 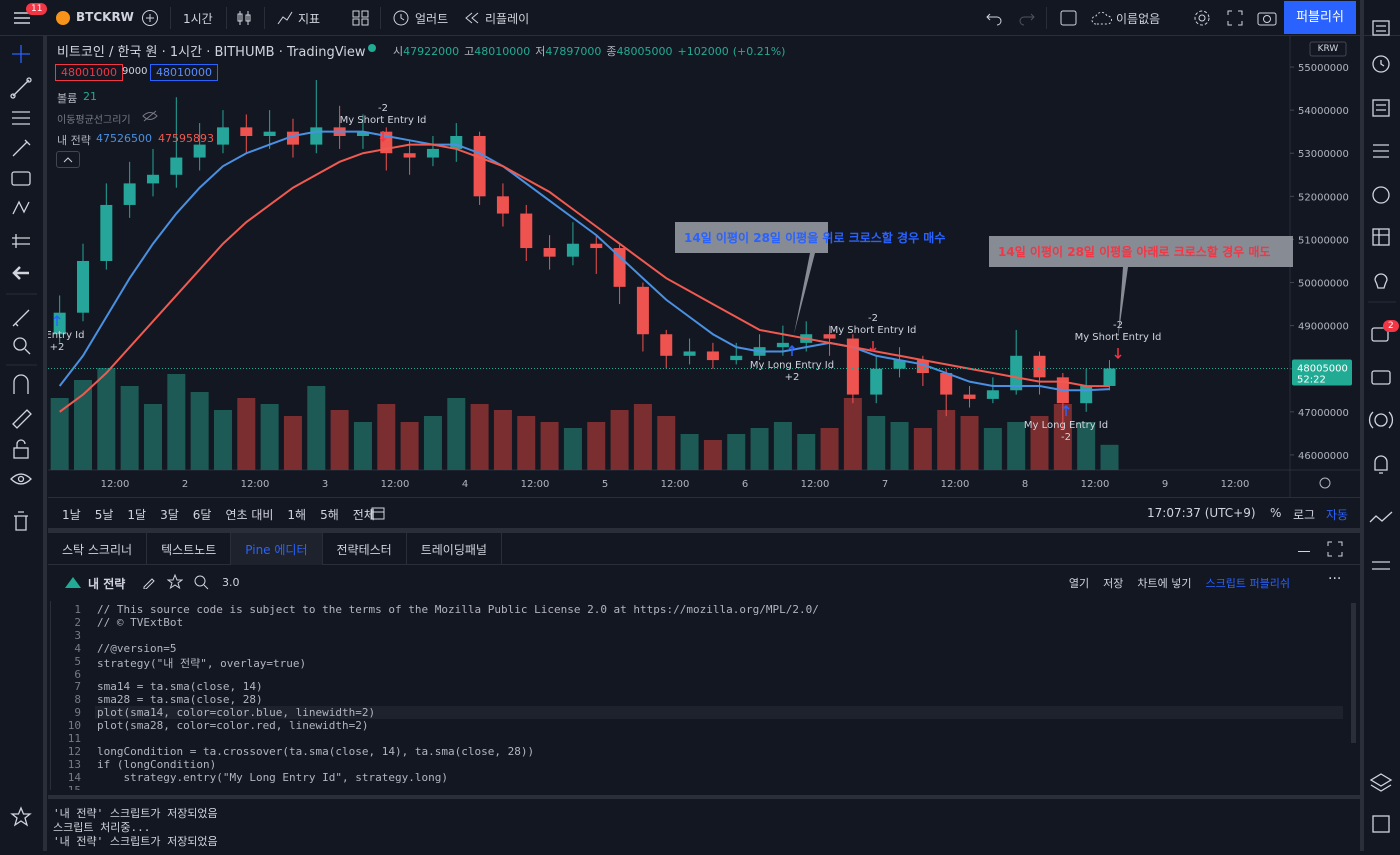 I want to click on layout-icon, so click(x=1069, y=18).